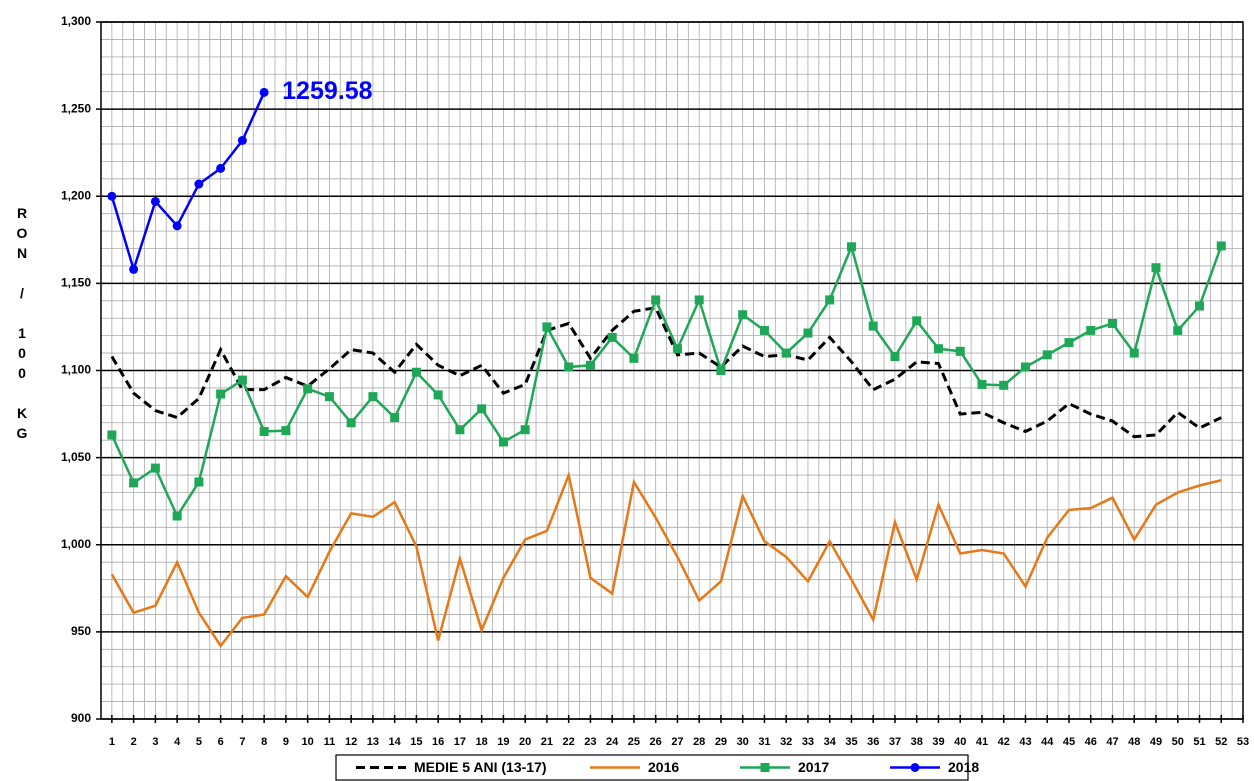 The image size is (1254, 781). Describe the element at coordinates (786, 742) in the screenshot. I see `x-tick-label: 32` at that location.